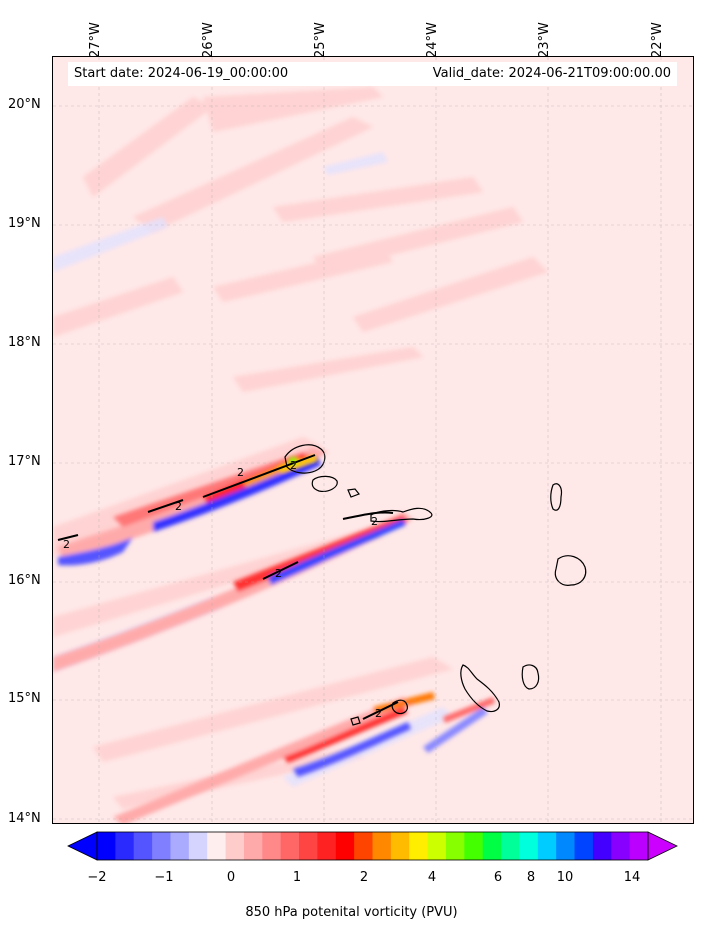 The height and width of the screenshot is (935, 703). Describe the element at coordinates (181, 73) in the screenshot. I see `start-date-text: Start date: 2024-06-19_00:00:00` at that location.